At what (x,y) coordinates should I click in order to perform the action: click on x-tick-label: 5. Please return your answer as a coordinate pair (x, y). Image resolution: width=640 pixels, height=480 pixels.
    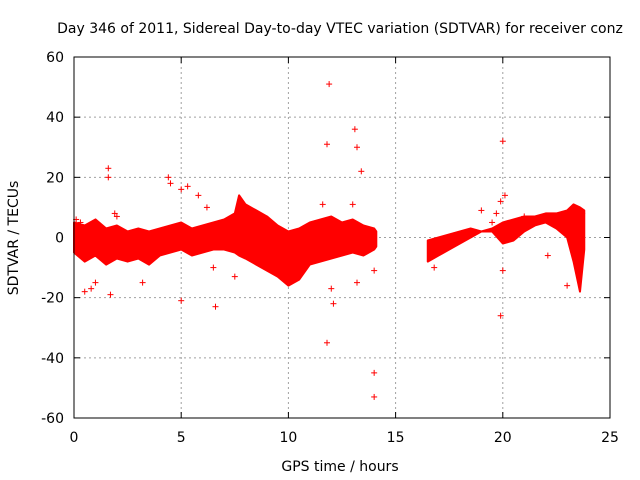
    Looking at the image, I should click on (181, 438).